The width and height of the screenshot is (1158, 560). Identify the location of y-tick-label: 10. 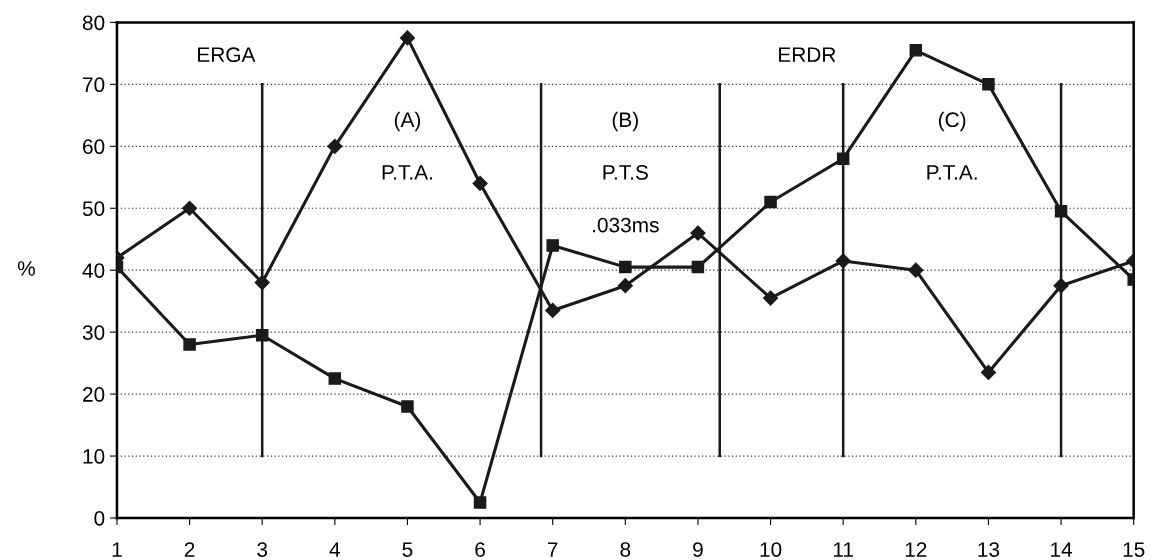
(94, 456).